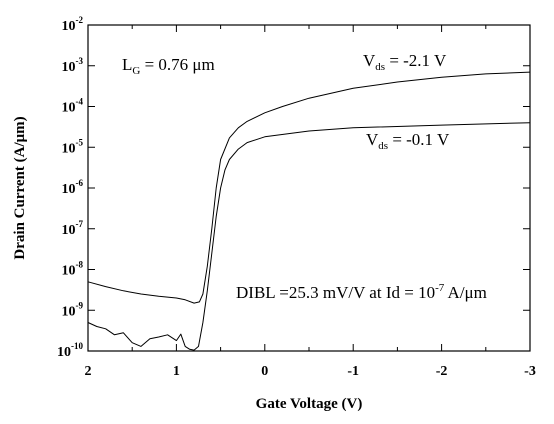  I want to click on x-tick-label: -2, so click(442, 371).